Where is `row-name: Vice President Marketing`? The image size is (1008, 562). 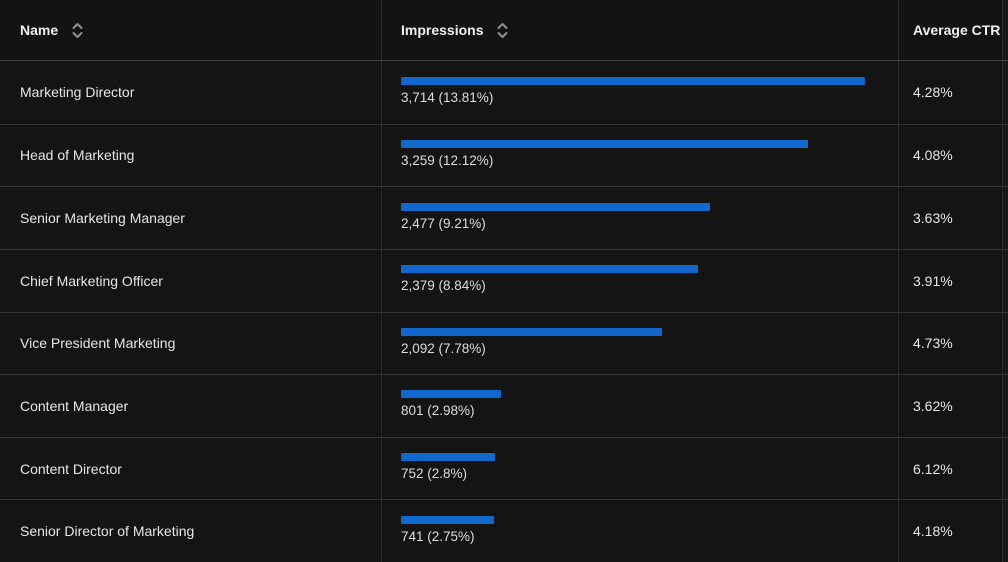
row-name: Vice President Marketing is located at coordinates (98, 343).